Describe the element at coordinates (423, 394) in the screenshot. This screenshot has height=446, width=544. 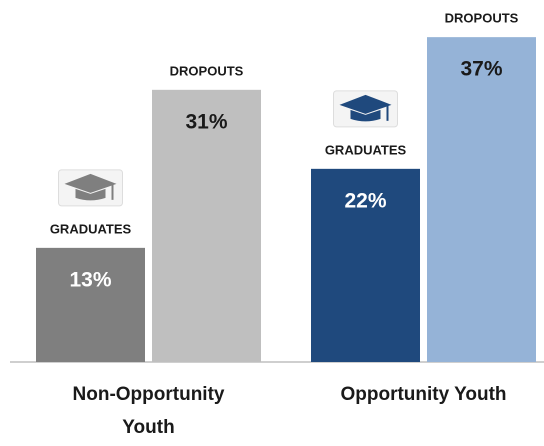
I see `category-label: Opportunity Youth` at that location.